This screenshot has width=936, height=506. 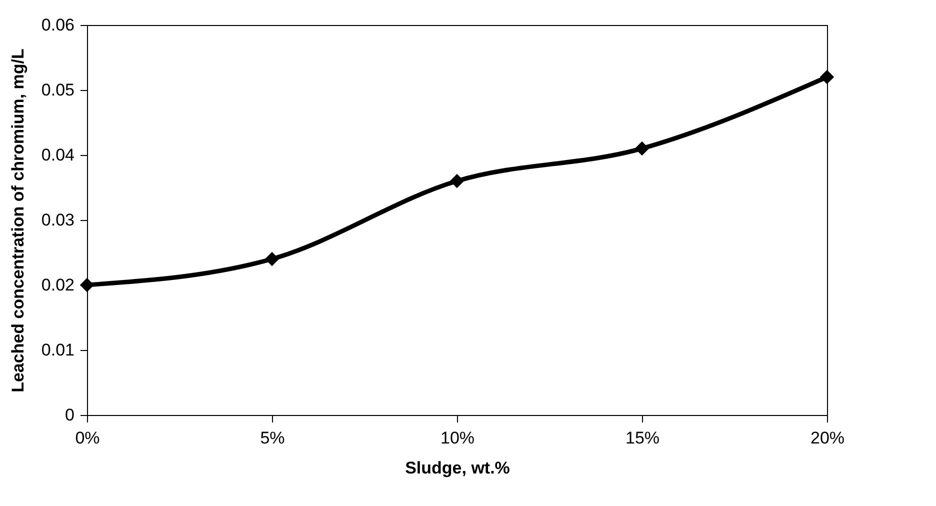 I want to click on y-tick-label: 0, so click(x=69, y=415).